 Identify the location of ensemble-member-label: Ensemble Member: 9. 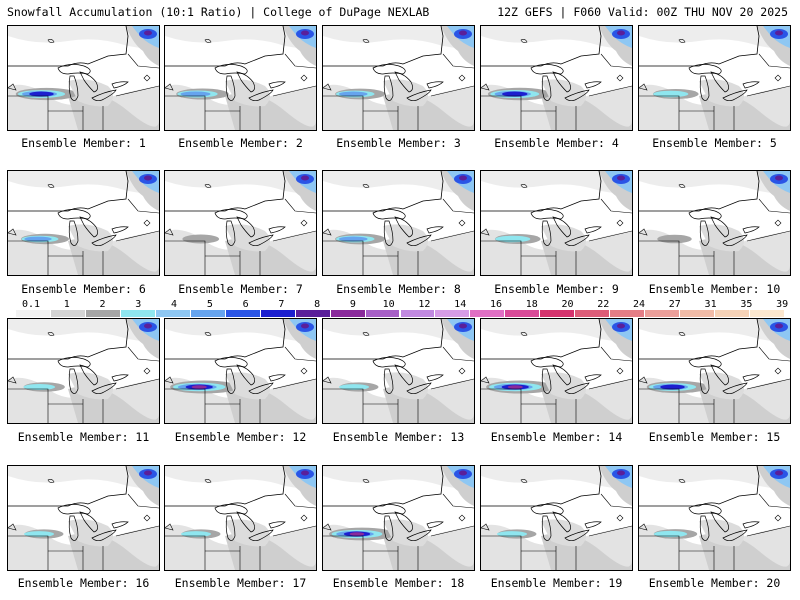
(556, 289).